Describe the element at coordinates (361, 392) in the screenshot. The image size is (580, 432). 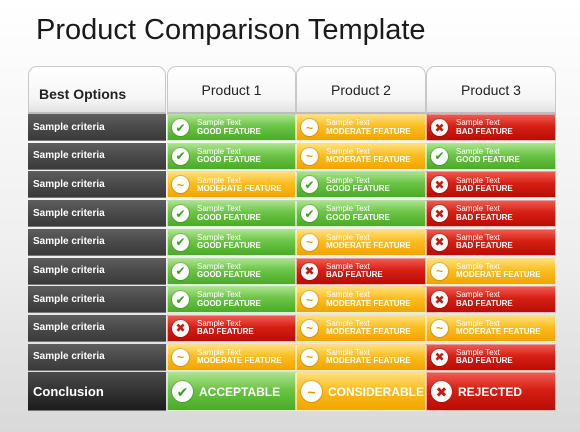
I see `conclusion-cell: ~ CONSIDERABLE` at that location.